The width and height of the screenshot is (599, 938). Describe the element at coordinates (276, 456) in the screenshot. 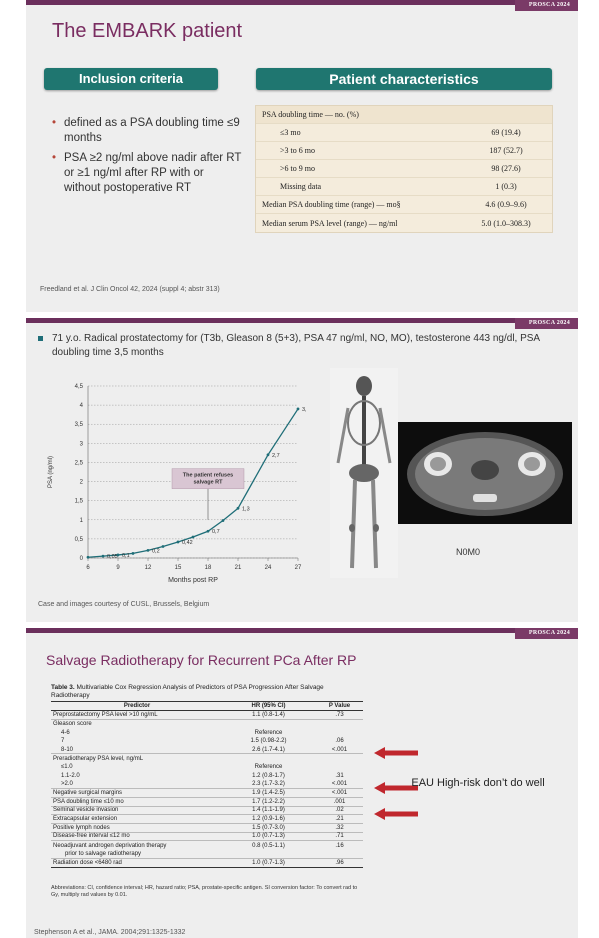

I see `data-label: 2,7` at that location.